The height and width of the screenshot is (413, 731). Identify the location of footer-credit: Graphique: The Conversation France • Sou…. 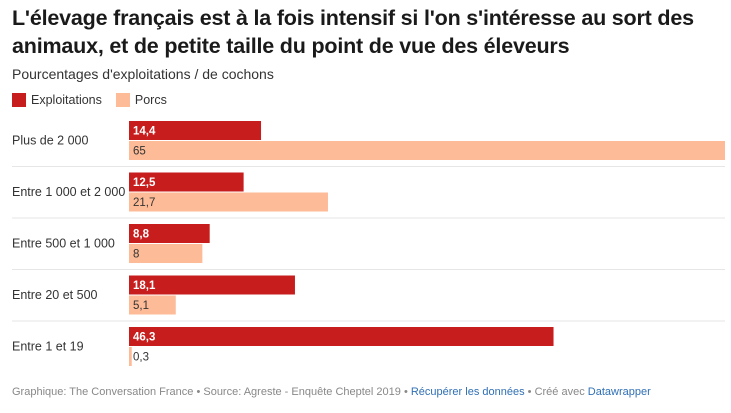
(211, 392).